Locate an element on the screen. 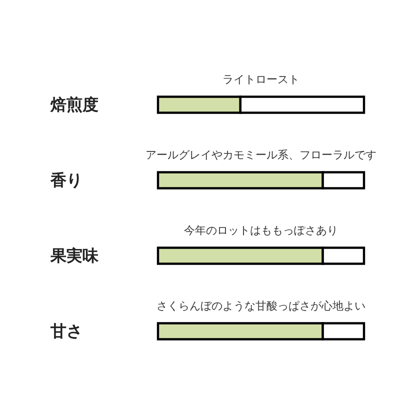 This screenshot has height=416, width=416. y-tick-label: 甘さ is located at coordinates (66, 330).